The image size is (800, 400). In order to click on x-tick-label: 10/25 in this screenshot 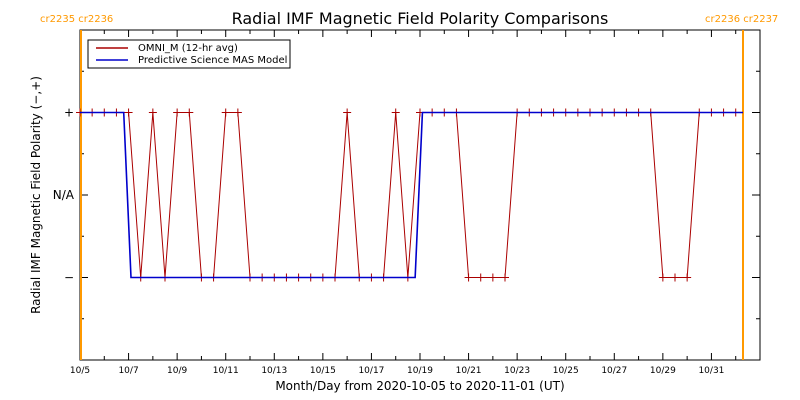, I will do `click(566, 371)`.